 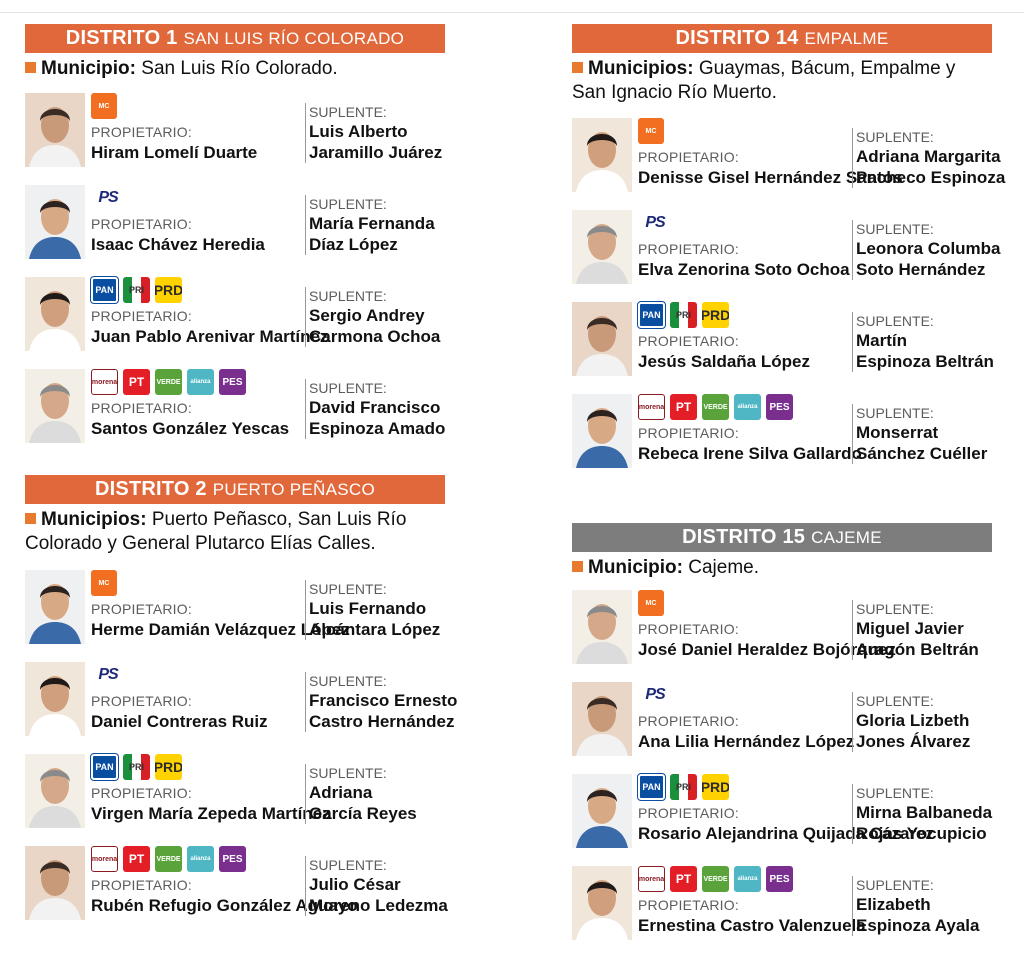 I want to click on district-header: DISTRITO 1 SAN LUIS RÍO COLORADO, so click(x=235, y=38).